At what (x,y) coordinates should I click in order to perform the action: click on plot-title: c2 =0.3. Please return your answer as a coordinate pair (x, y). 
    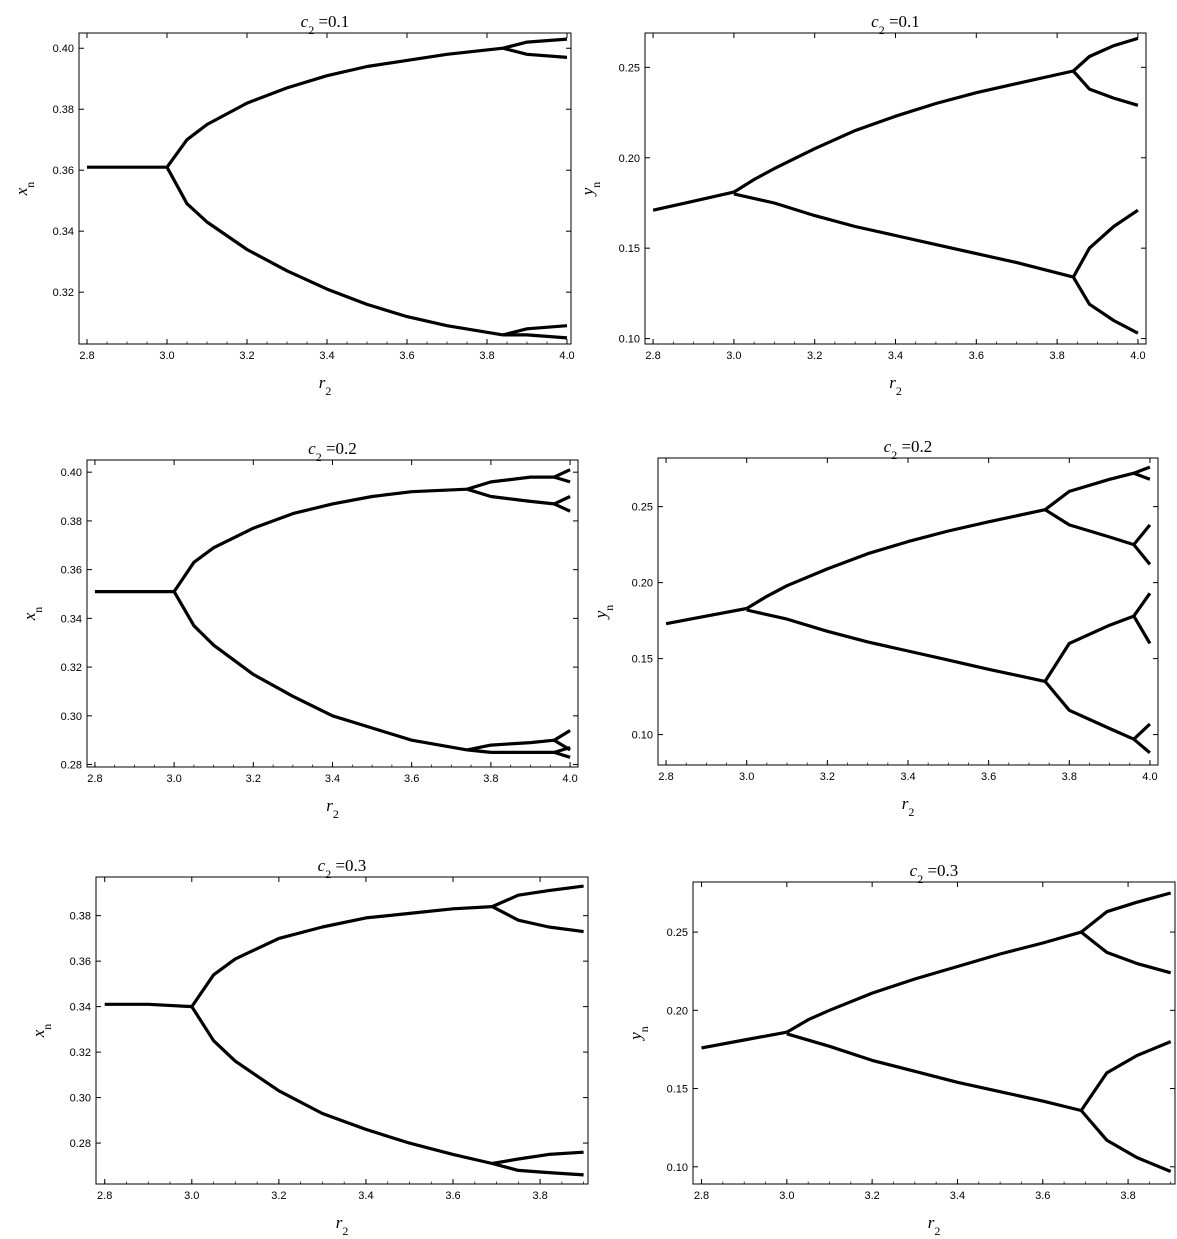
    Looking at the image, I should click on (934, 873).